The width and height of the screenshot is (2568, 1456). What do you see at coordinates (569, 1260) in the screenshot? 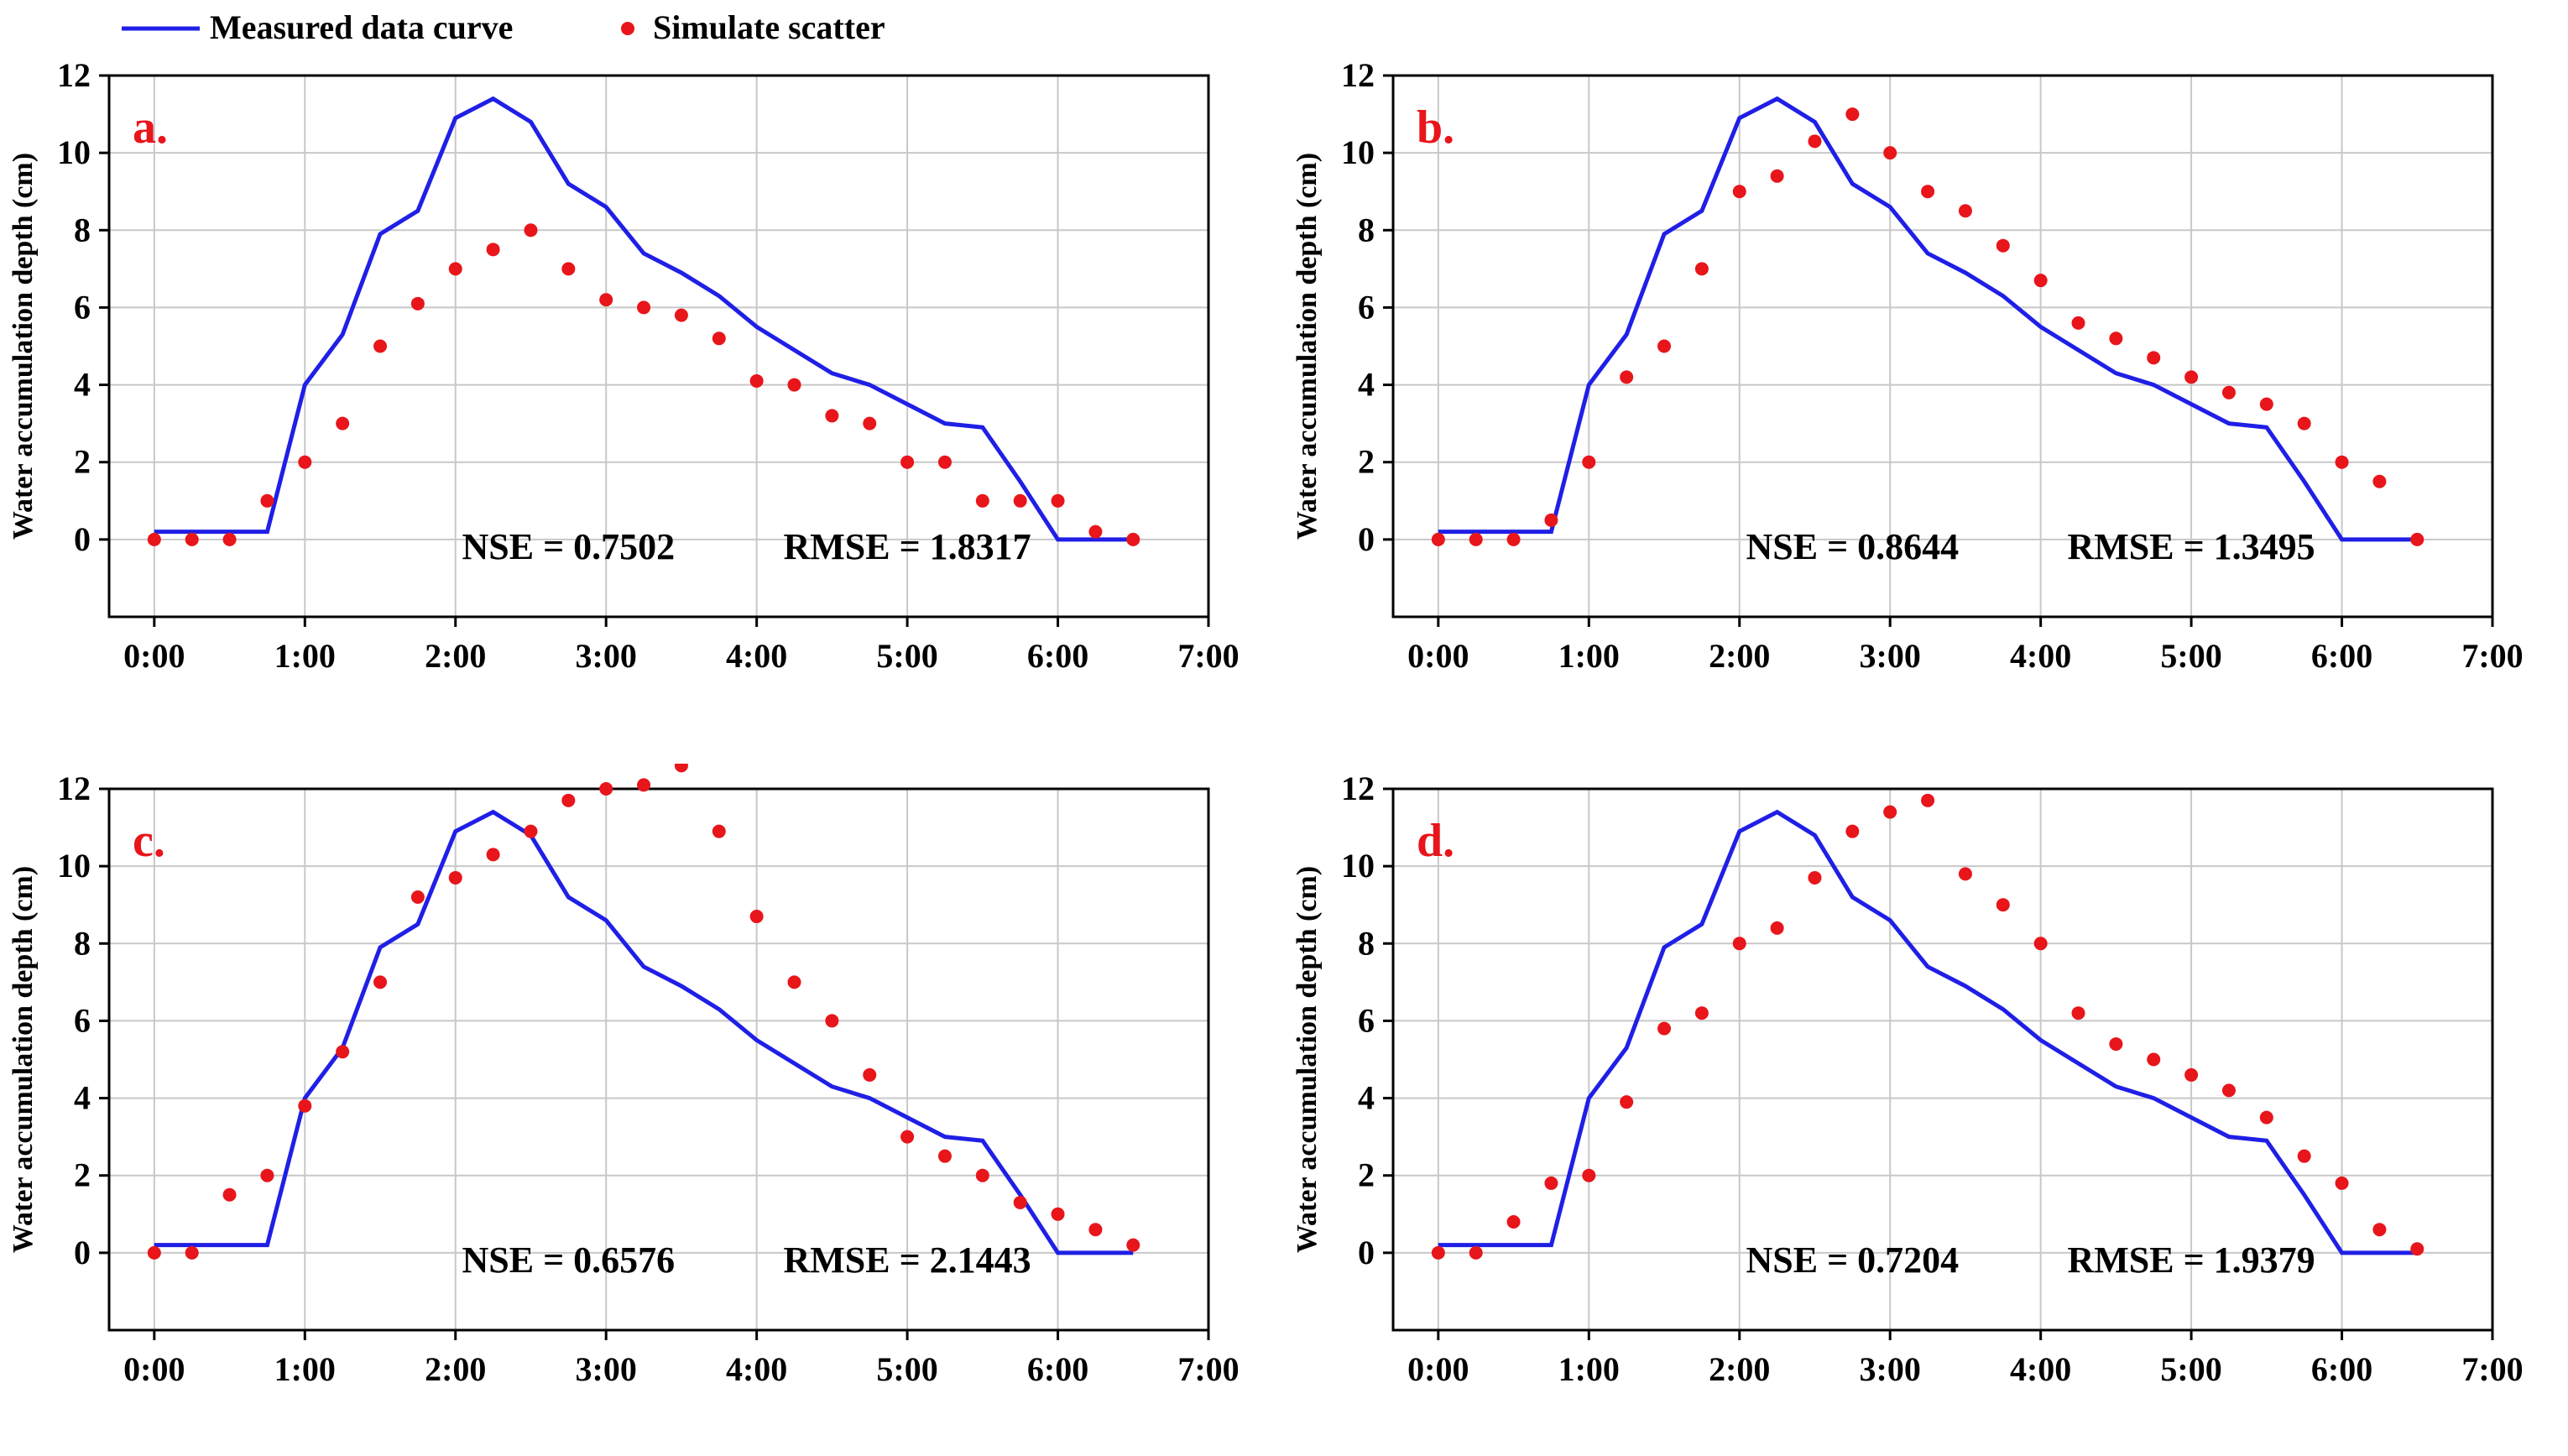
I see `nse-annotation: NSE = 0.6576` at bounding box center [569, 1260].